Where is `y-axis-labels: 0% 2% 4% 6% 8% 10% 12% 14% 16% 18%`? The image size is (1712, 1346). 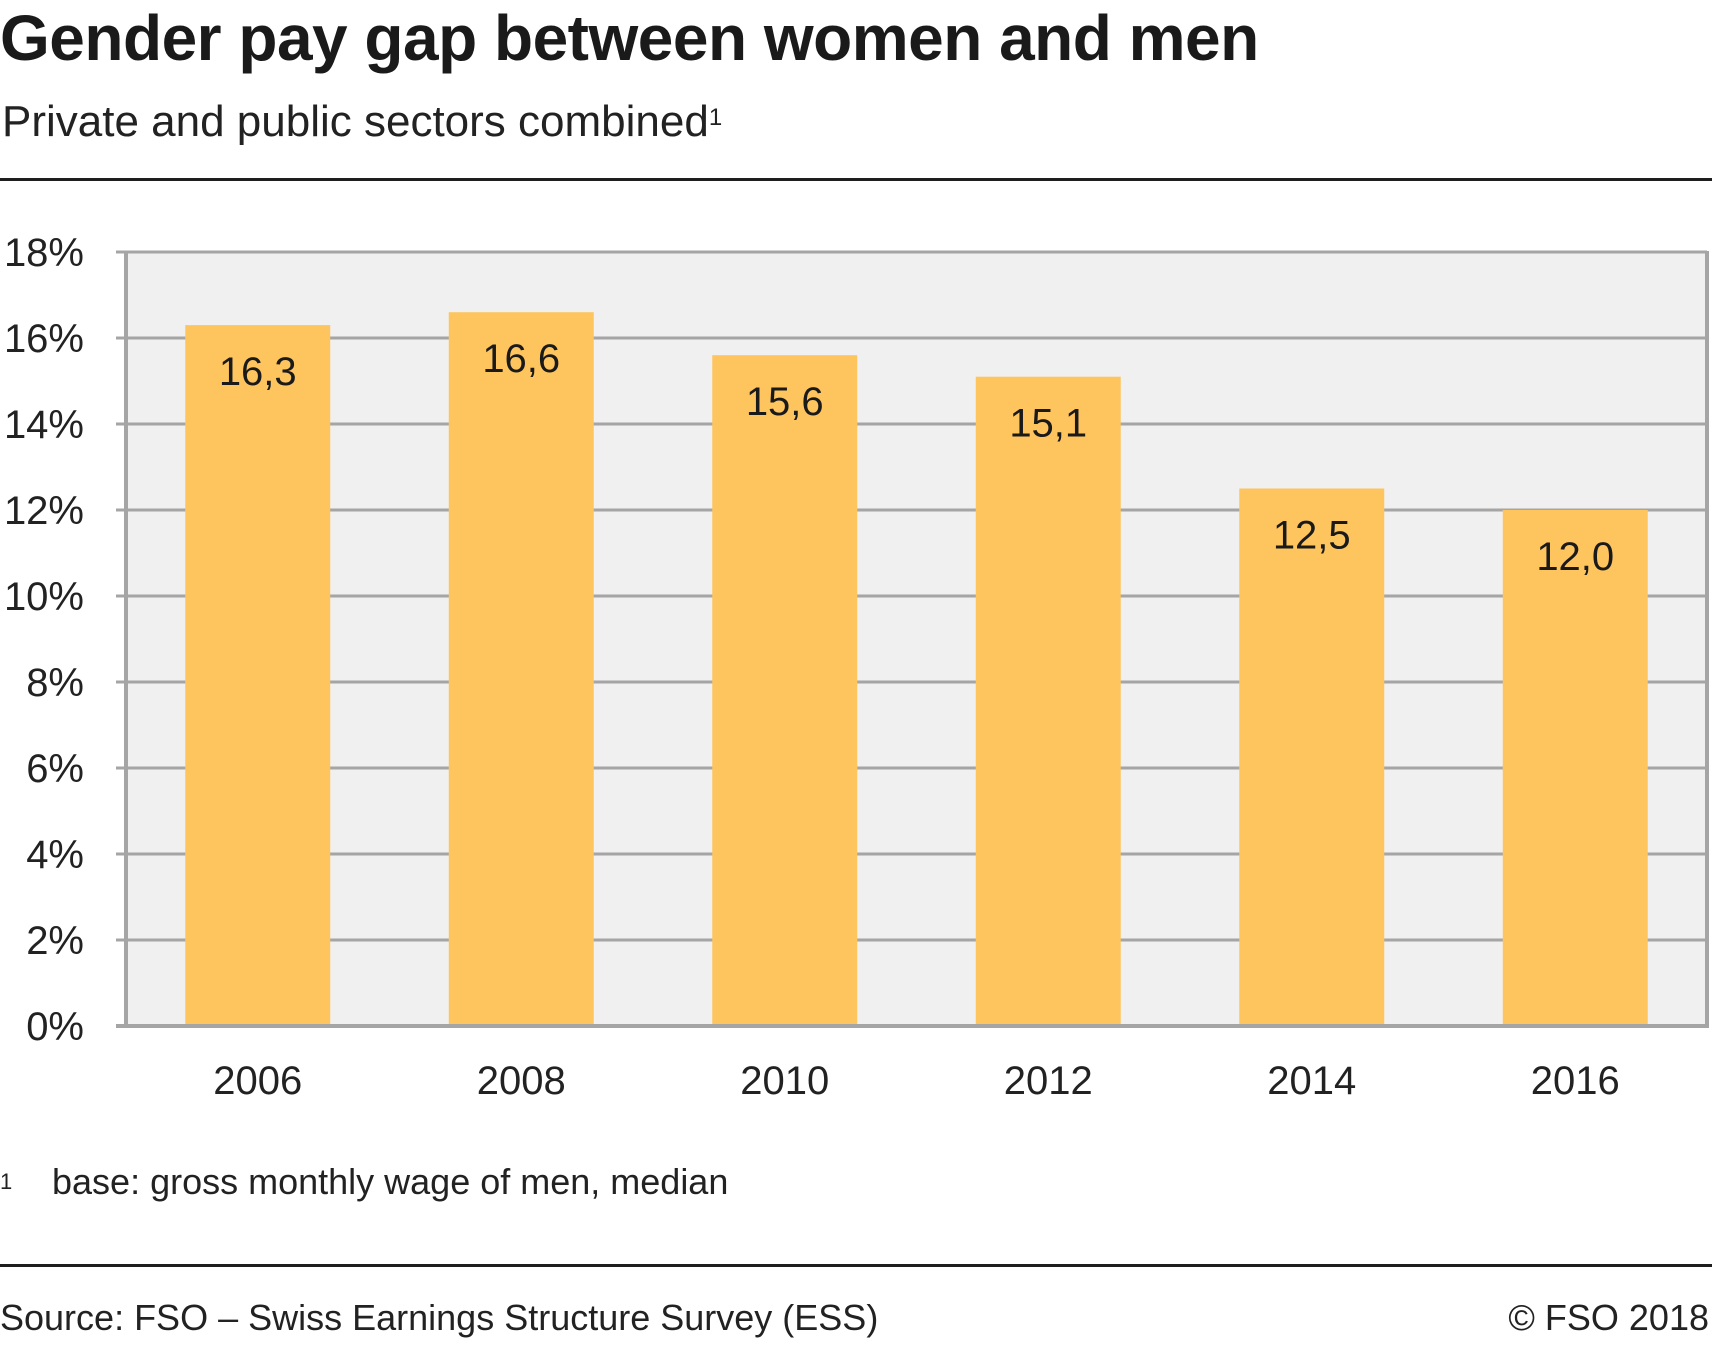
y-axis-labels: 0% 2% 4% 6% 8% 10% 12% 14% 16% 18% is located at coordinates (44, 640).